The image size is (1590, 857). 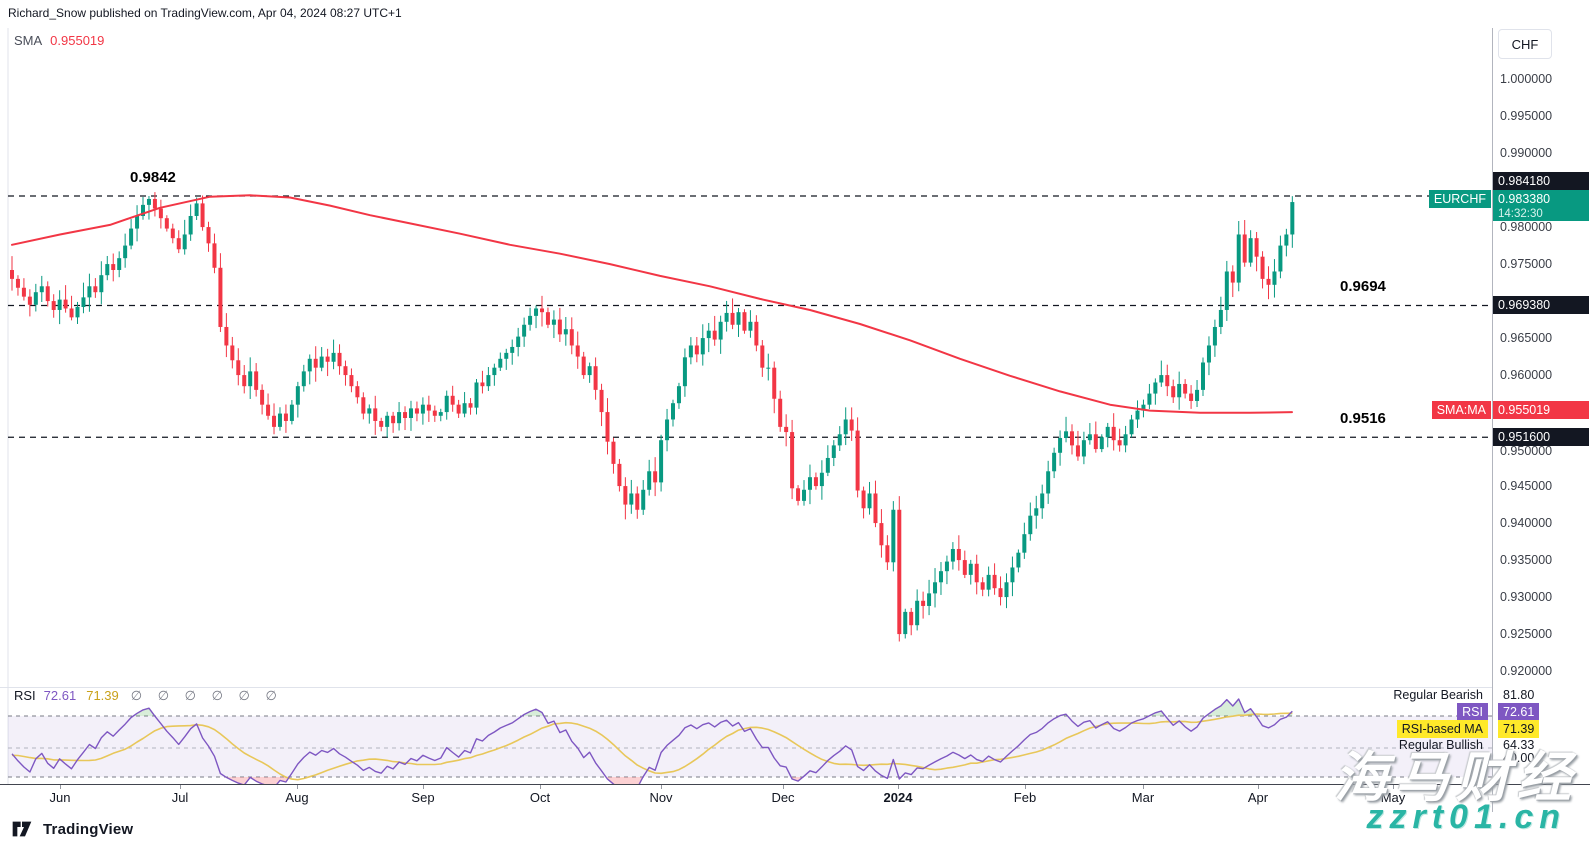 I want to click on level-high-price-badge: 0.984180, so click(x=1541, y=181).